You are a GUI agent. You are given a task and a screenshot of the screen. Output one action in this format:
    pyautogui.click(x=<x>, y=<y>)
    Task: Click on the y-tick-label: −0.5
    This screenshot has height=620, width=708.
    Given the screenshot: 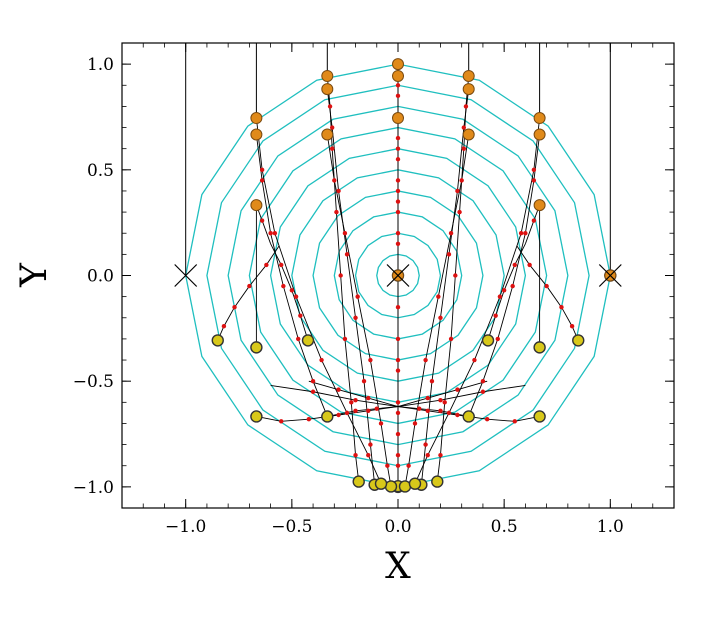 What is the action you would take?
    pyautogui.click(x=93, y=382)
    